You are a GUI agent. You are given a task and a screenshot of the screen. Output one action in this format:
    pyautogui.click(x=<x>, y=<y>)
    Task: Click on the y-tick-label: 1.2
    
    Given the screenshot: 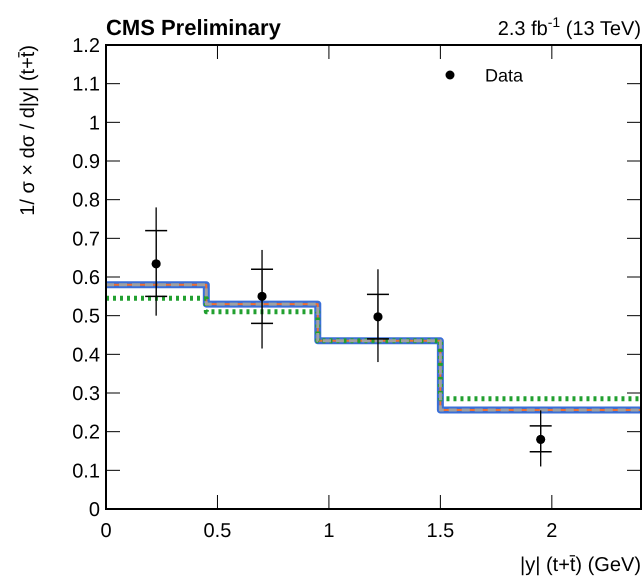 What is the action you would take?
    pyautogui.click(x=86, y=46)
    